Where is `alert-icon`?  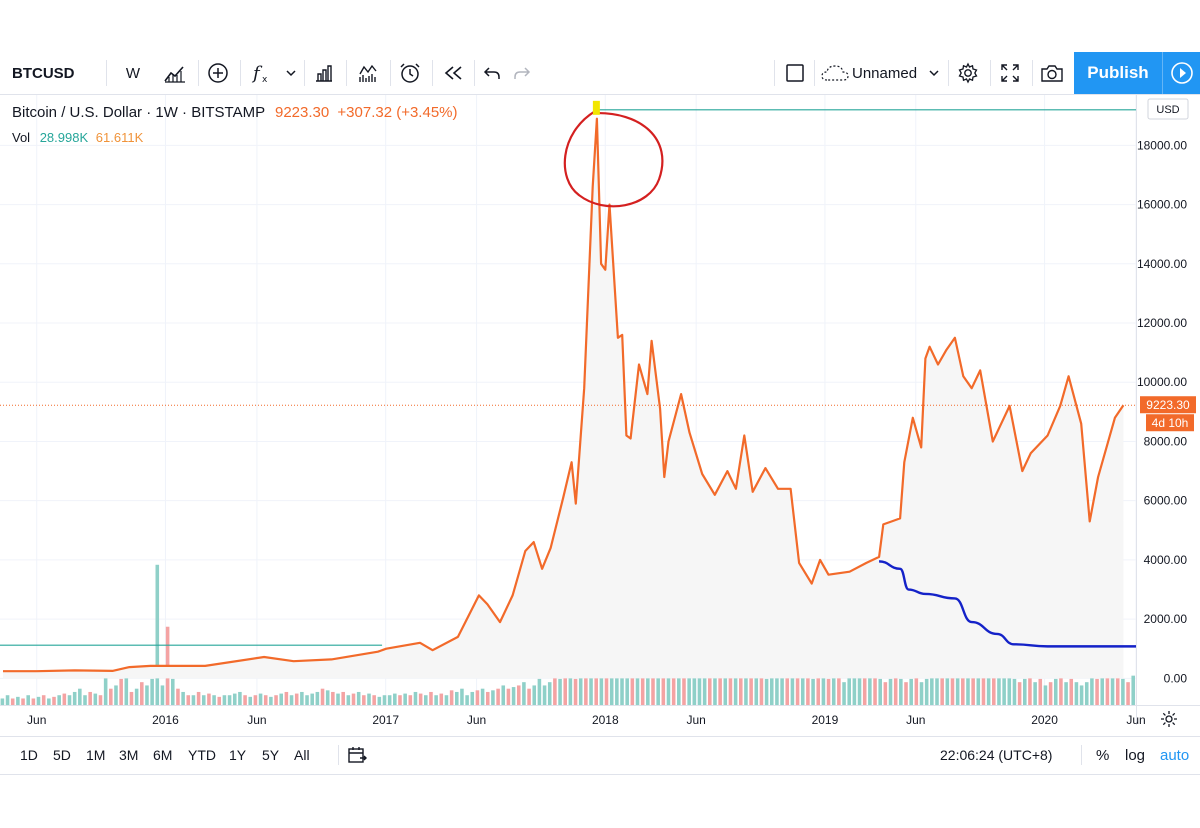
alert-icon is located at coordinates (410, 73).